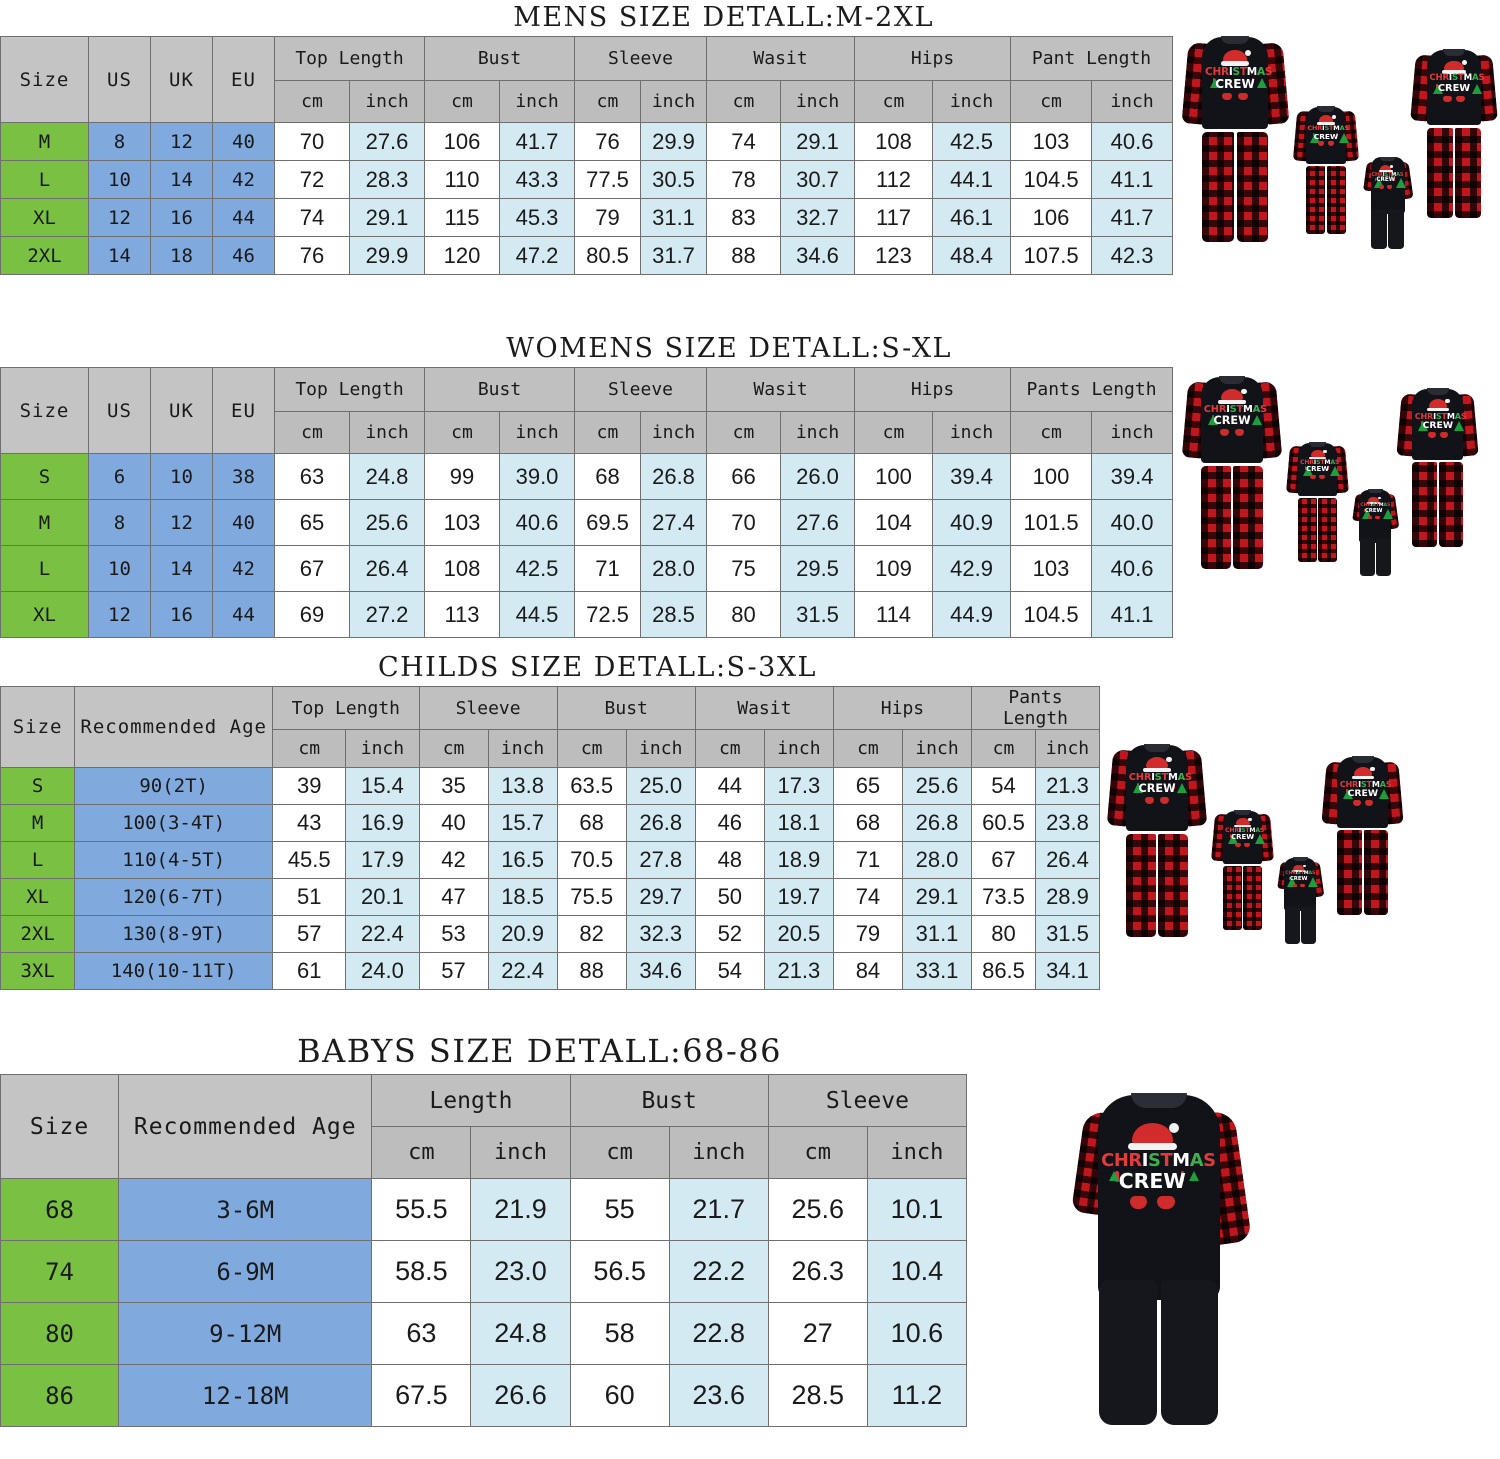 This screenshot has height=1459, width=1500. What do you see at coordinates (421, 1209) in the screenshot?
I see `cell-cm: 55.5` at bounding box center [421, 1209].